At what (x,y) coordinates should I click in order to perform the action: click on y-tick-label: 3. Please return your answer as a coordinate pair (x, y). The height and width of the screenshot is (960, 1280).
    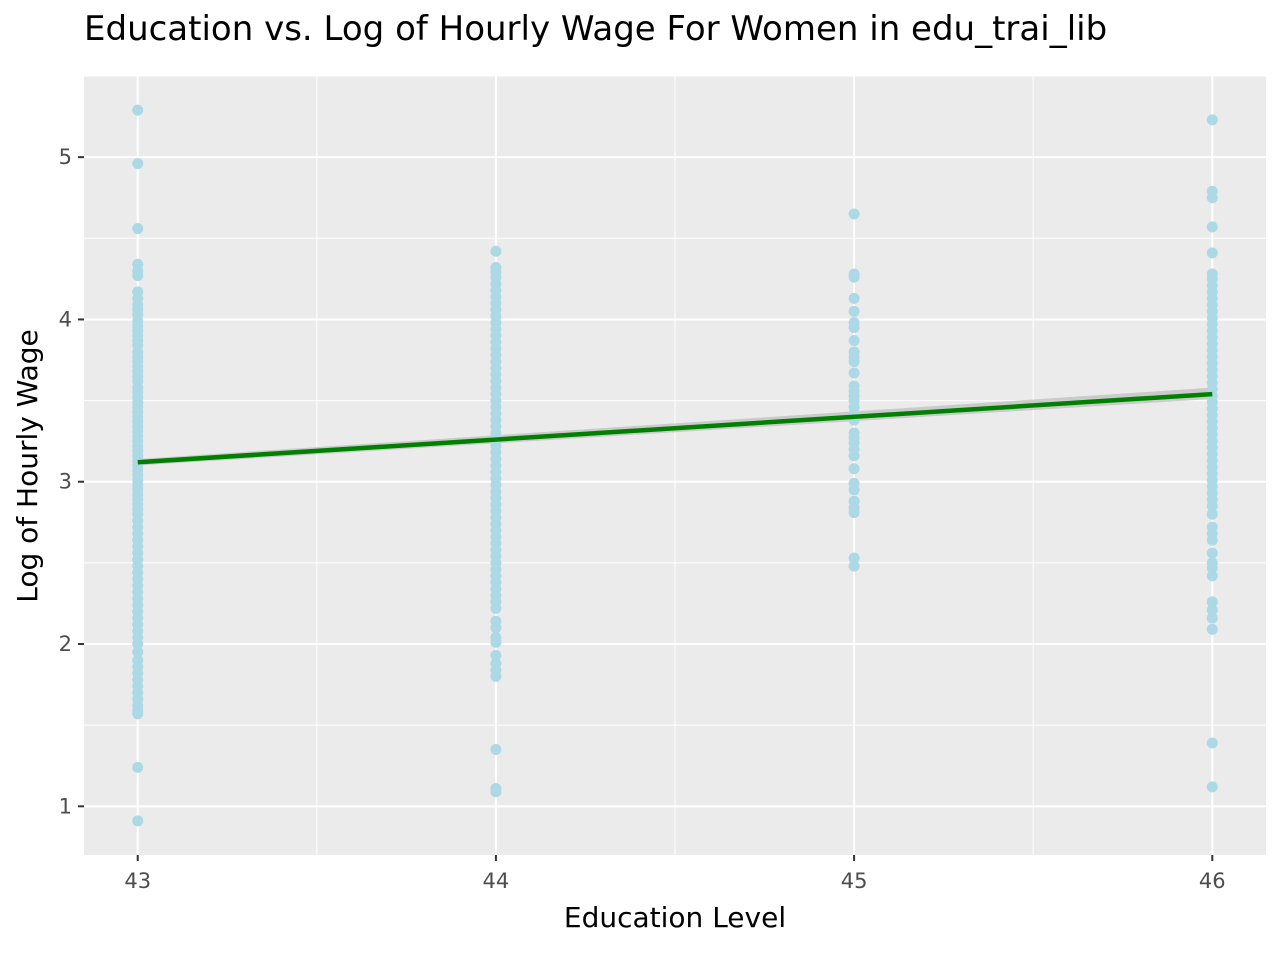
    Looking at the image, I should click on (65, 482).